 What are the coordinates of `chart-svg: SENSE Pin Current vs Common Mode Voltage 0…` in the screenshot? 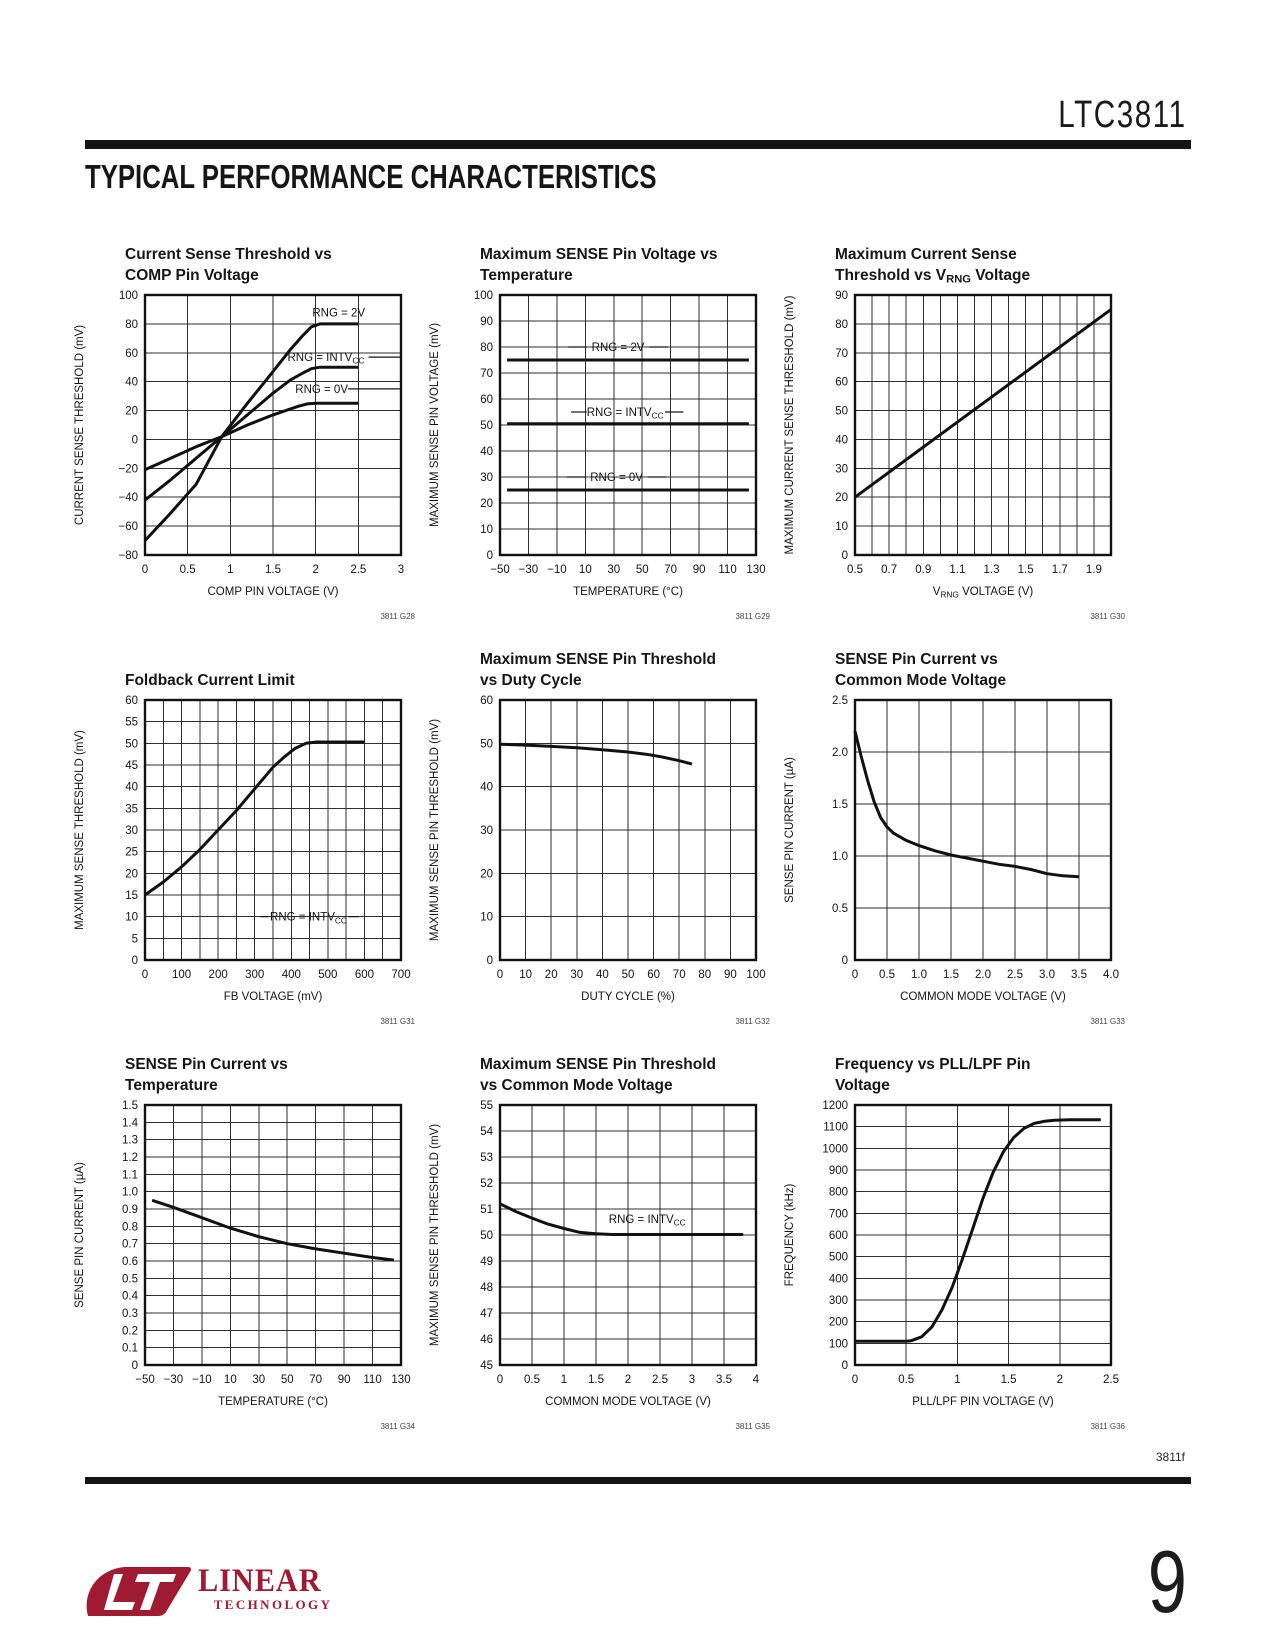 It's located at (955, 838).